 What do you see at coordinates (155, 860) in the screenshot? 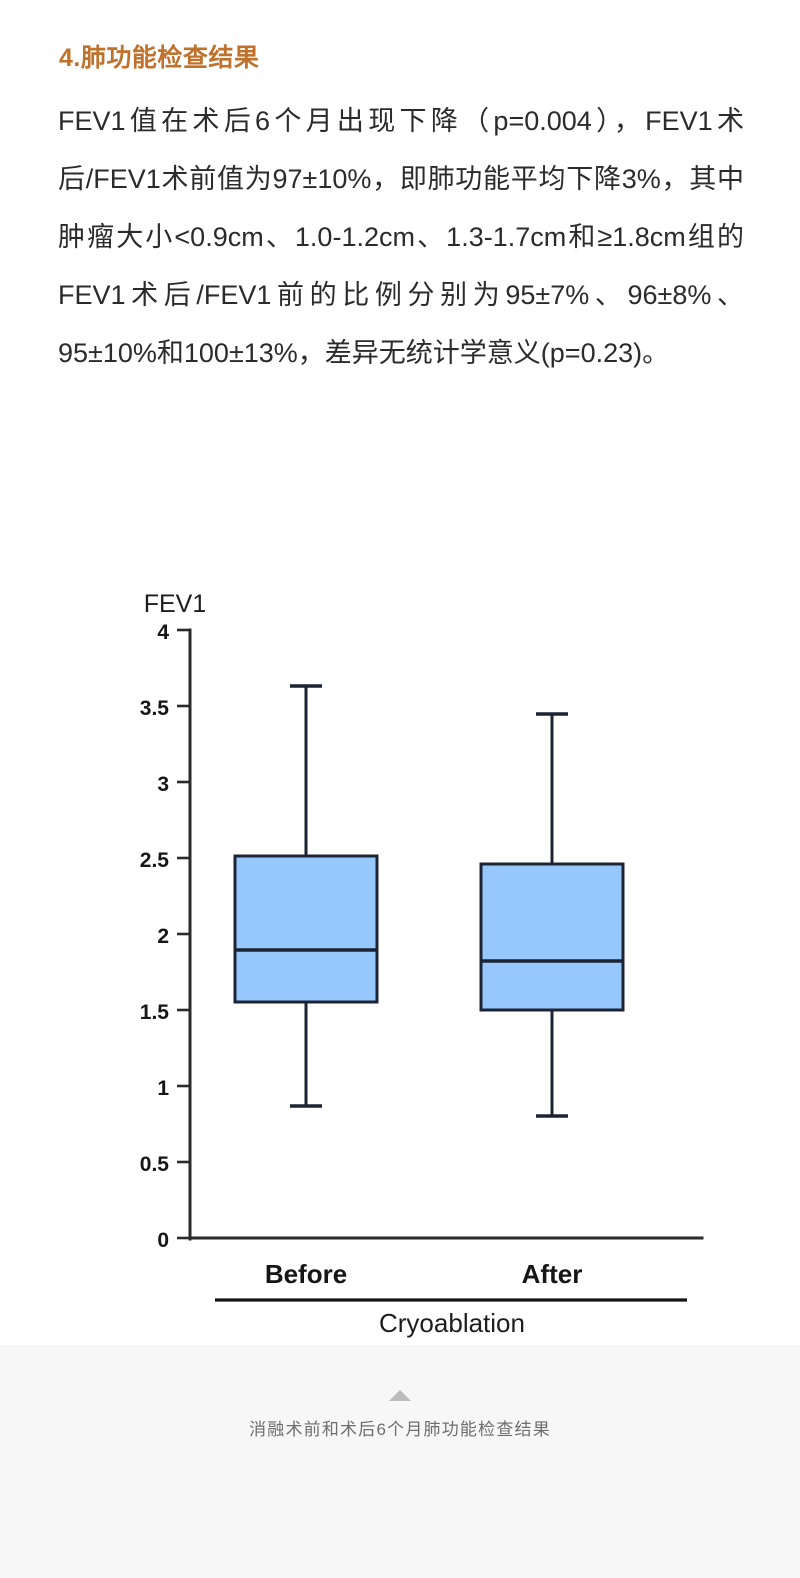
I see `y-tick-label: 2.5` at bounding box center [155, 860].